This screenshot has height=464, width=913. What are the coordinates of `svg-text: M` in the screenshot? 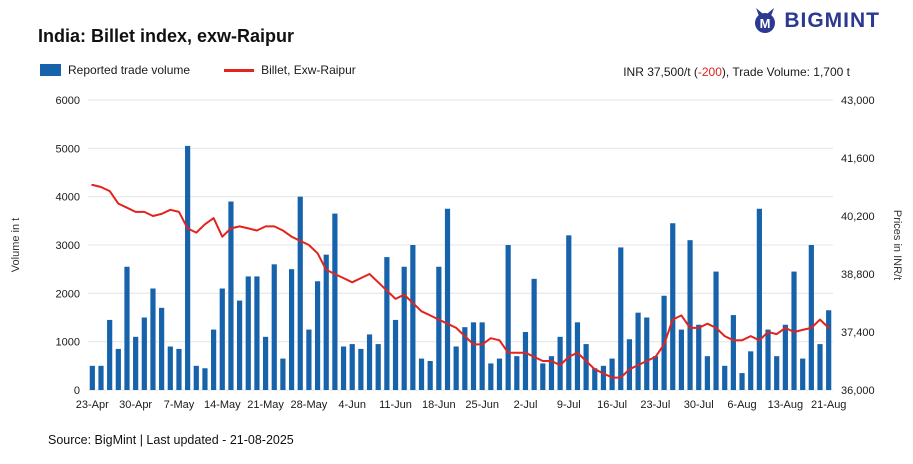 It's located at (765, 23).